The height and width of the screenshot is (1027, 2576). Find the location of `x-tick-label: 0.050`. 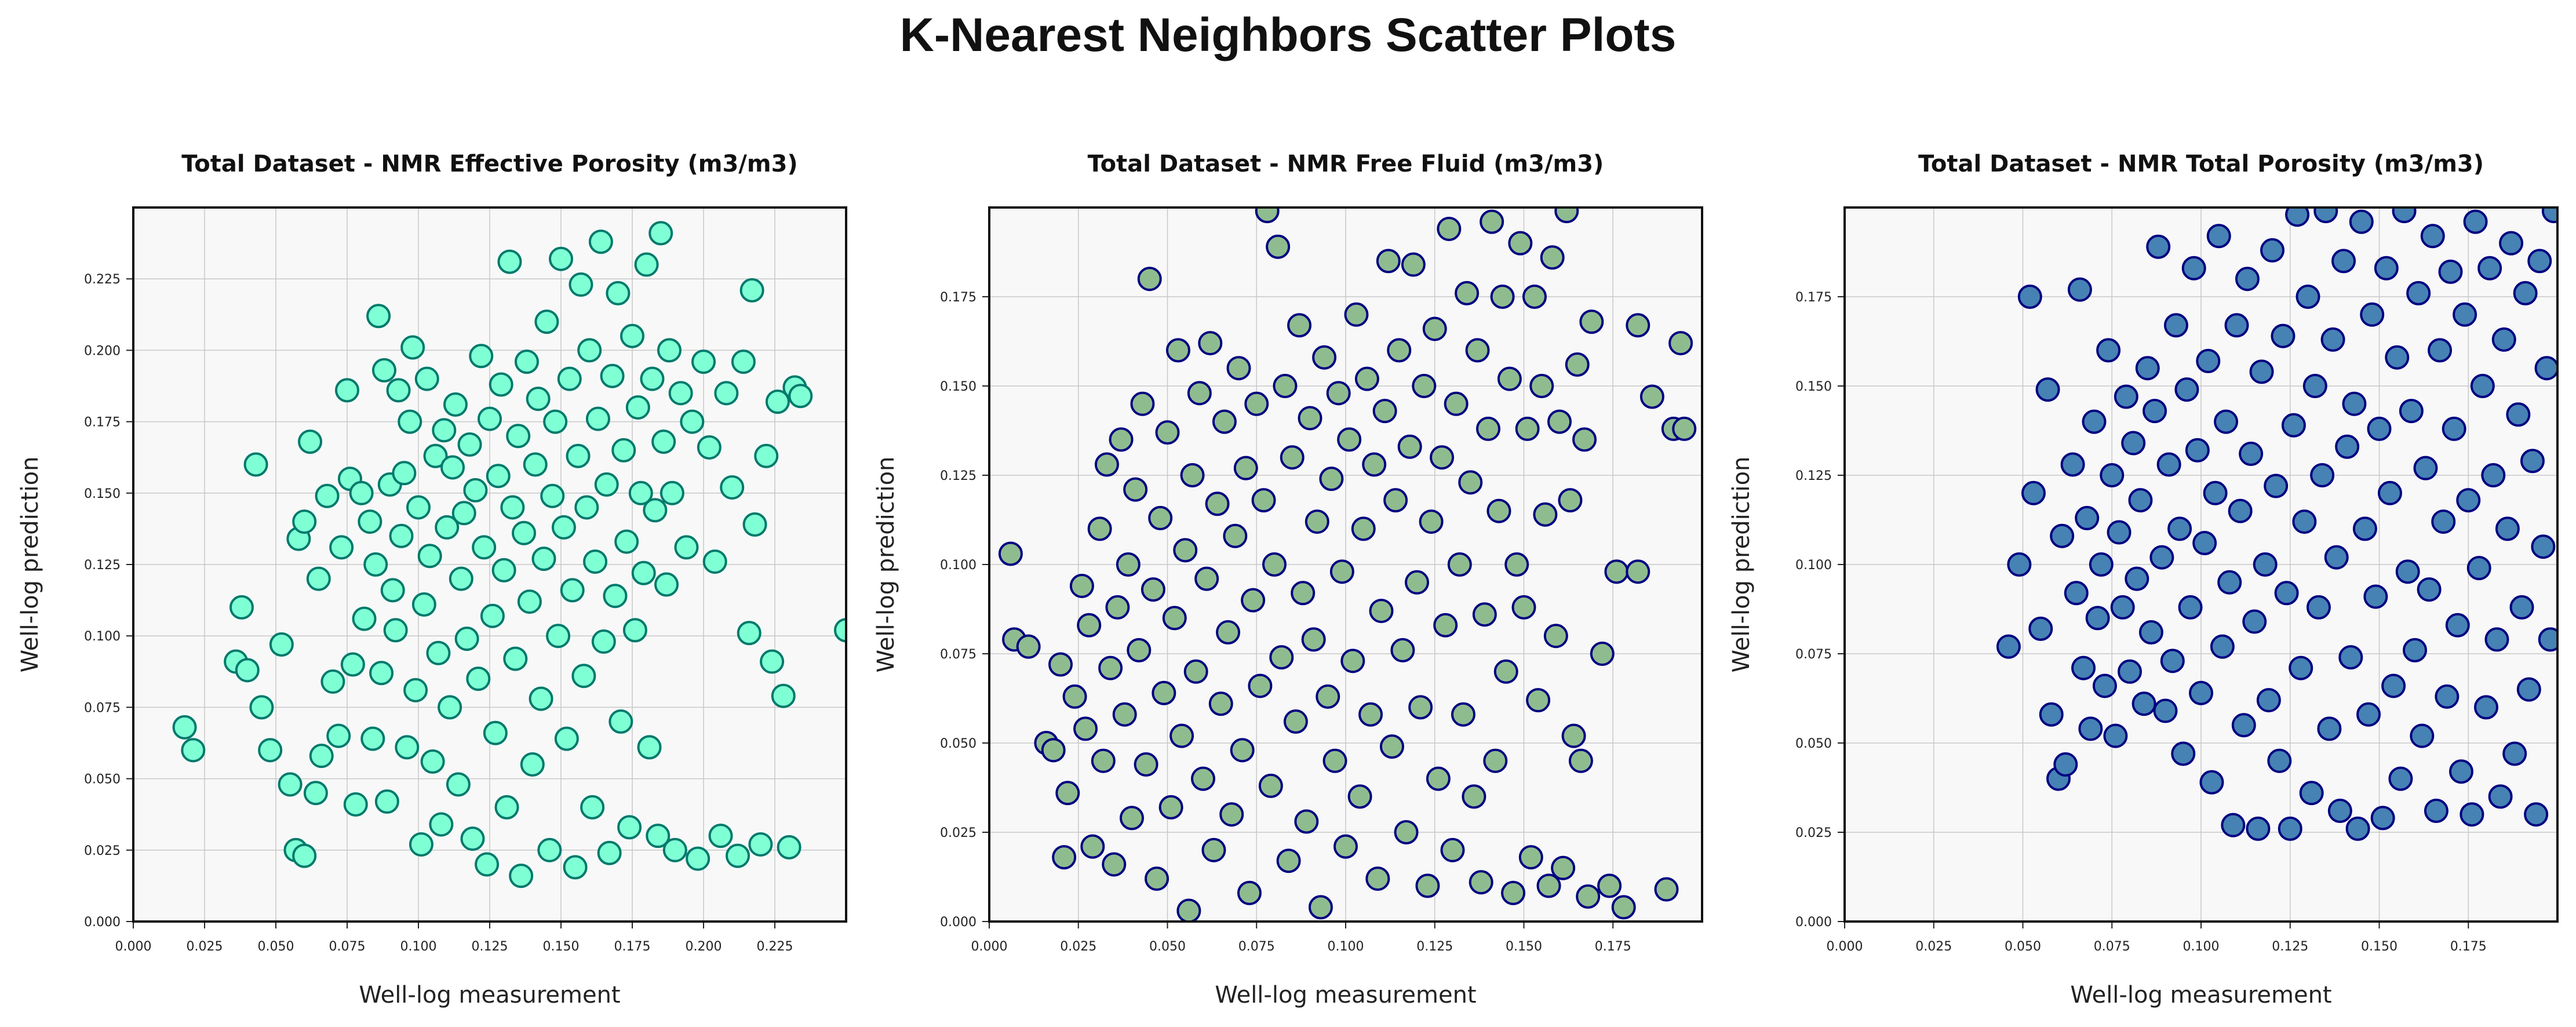

x-tick-label: 0.050 is located at coordinates (2023, 946).